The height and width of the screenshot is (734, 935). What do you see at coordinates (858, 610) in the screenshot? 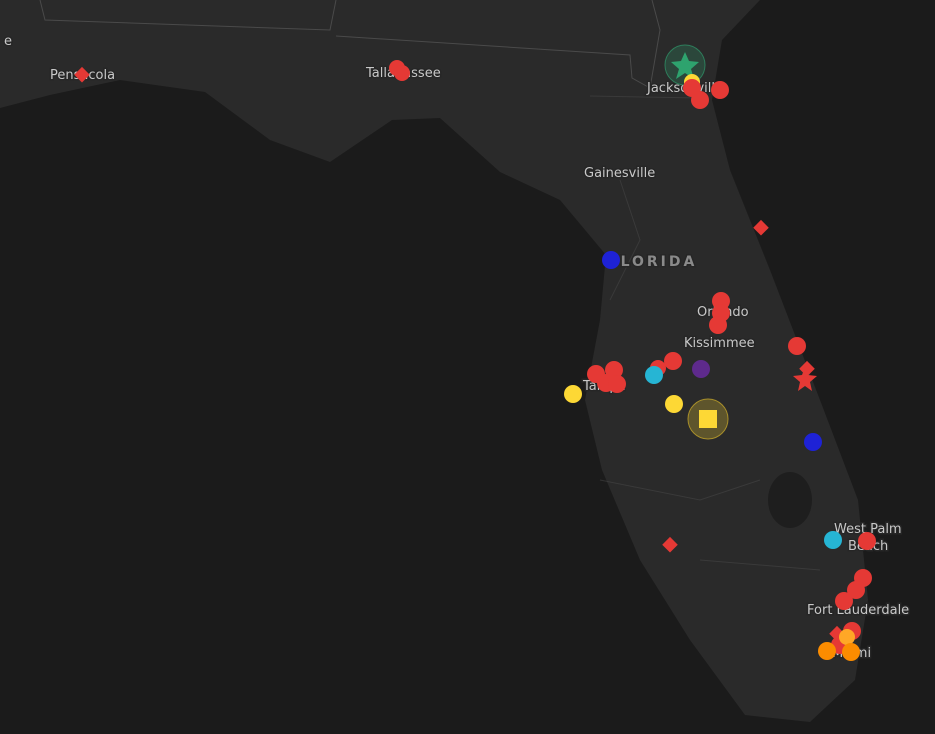
I see `city-label: Fort Lauderdale` at bounding box center [858, 610].